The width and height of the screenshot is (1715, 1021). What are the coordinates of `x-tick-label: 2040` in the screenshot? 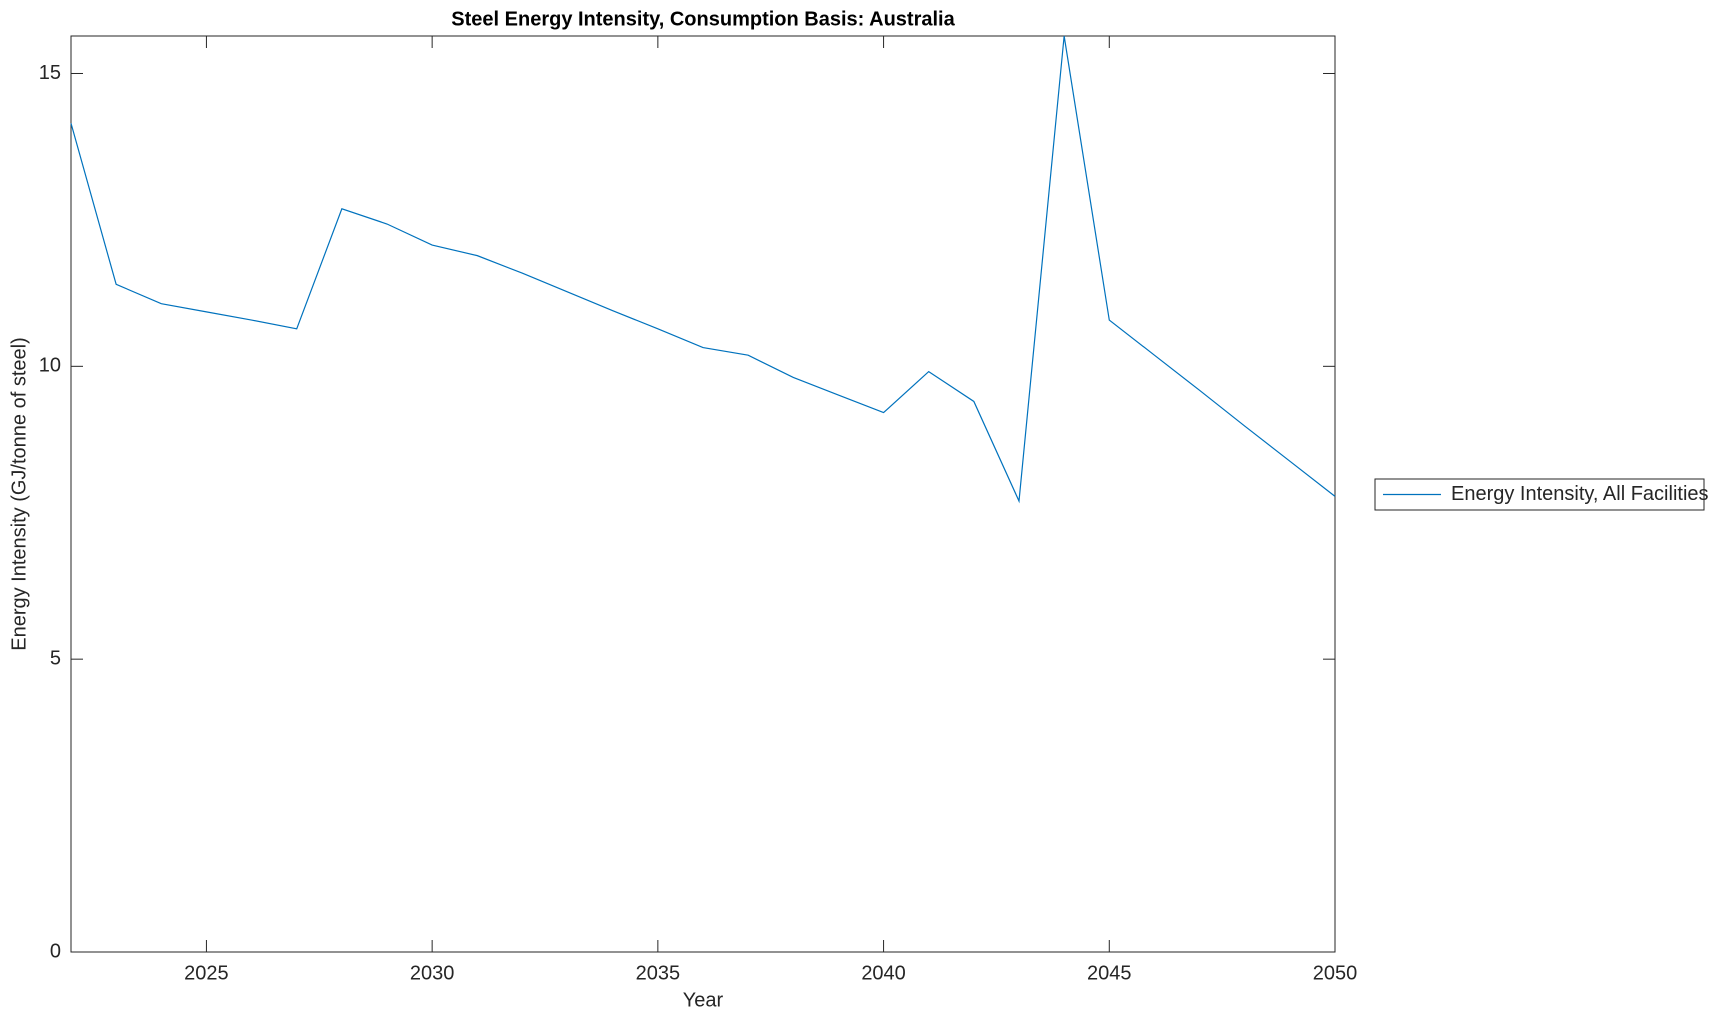 It's located at (883, 973).